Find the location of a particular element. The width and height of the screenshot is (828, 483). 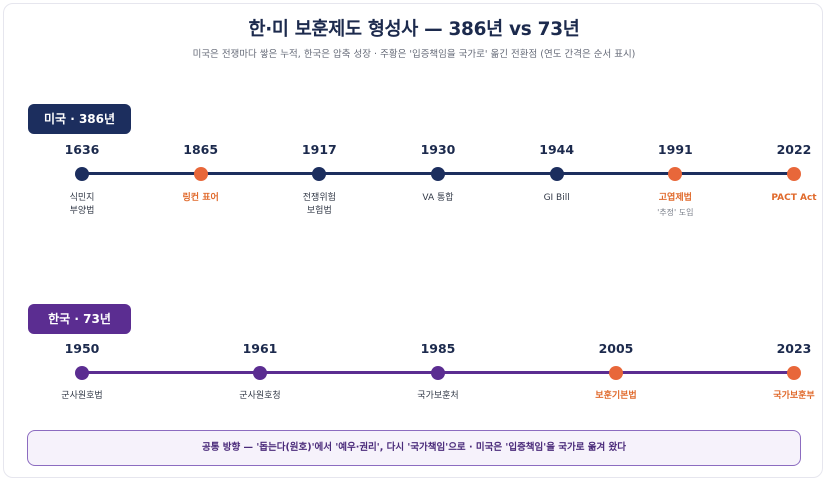

us-badge: 미국 · 386년 is located at coordinates (79, 119).